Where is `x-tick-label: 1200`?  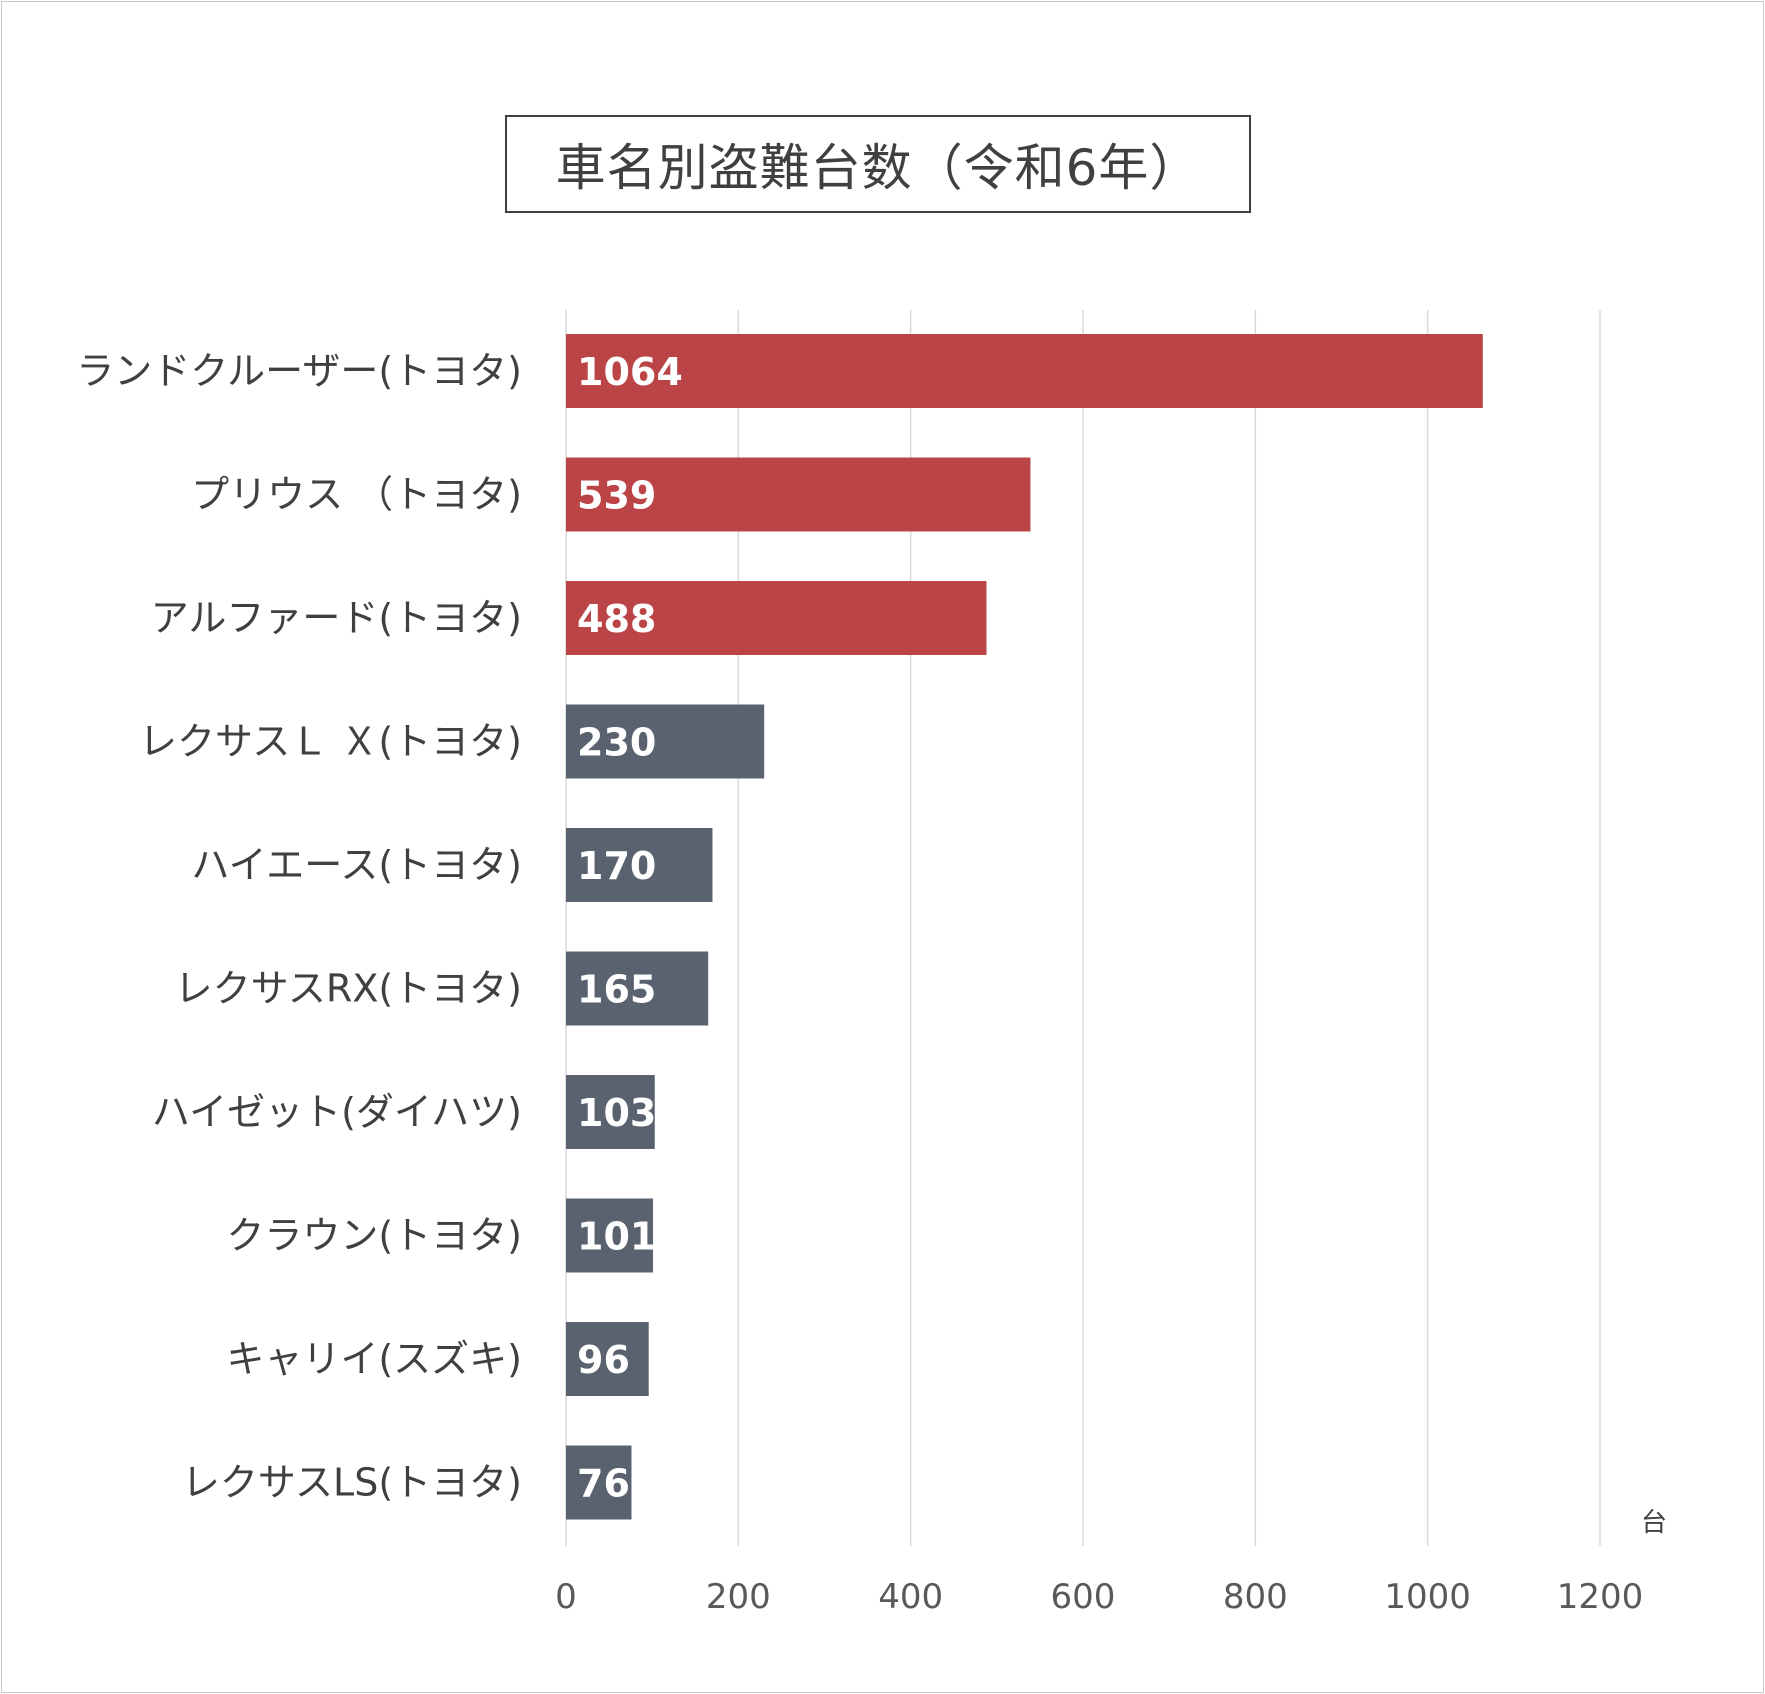 x-tick-label: 1200 is located at coordinates (1600, 1597).